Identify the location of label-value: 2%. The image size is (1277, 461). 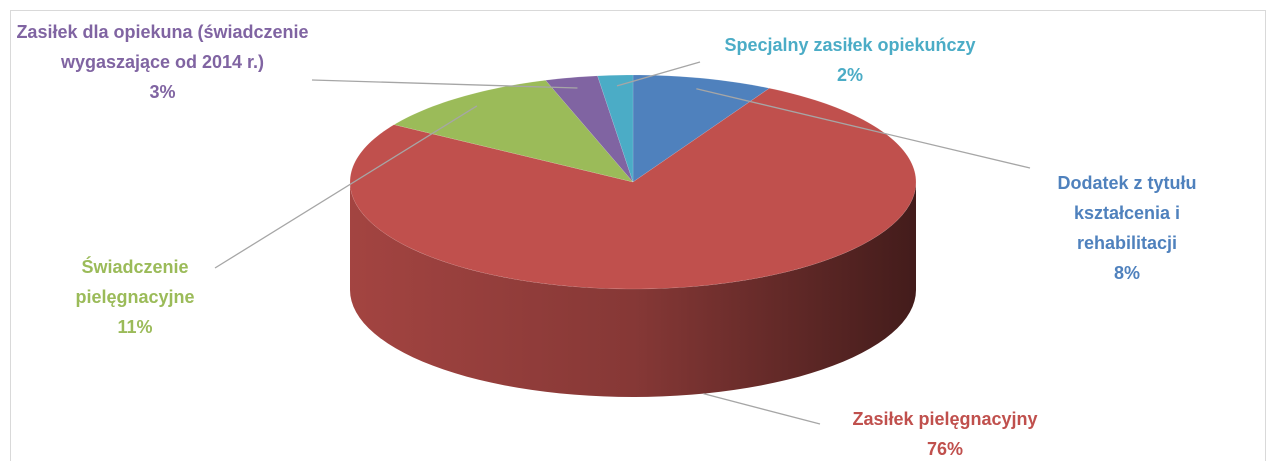
(849, 75).